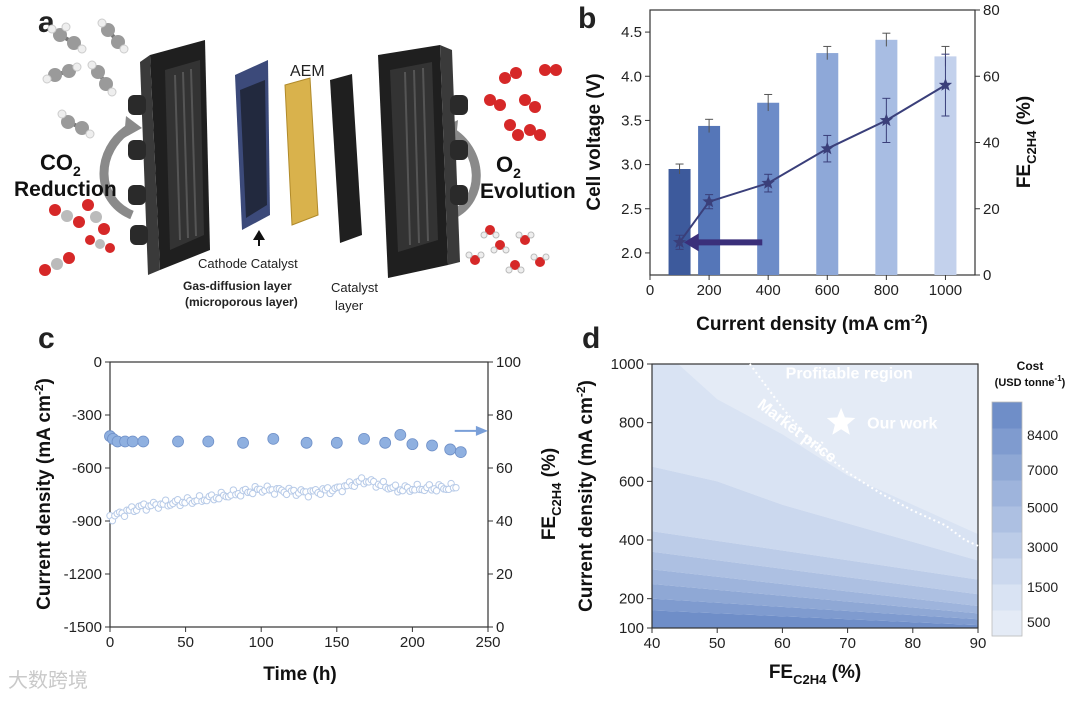 This screenshot has height=703, width=1080. I want to click on voltage-series, so click(812, 152).